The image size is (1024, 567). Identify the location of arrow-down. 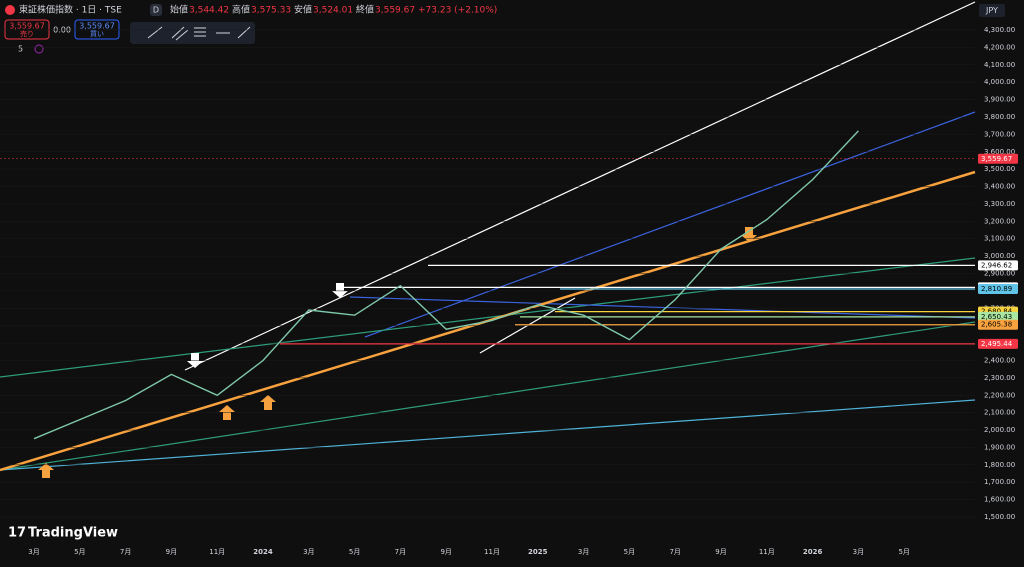
(749, 234).